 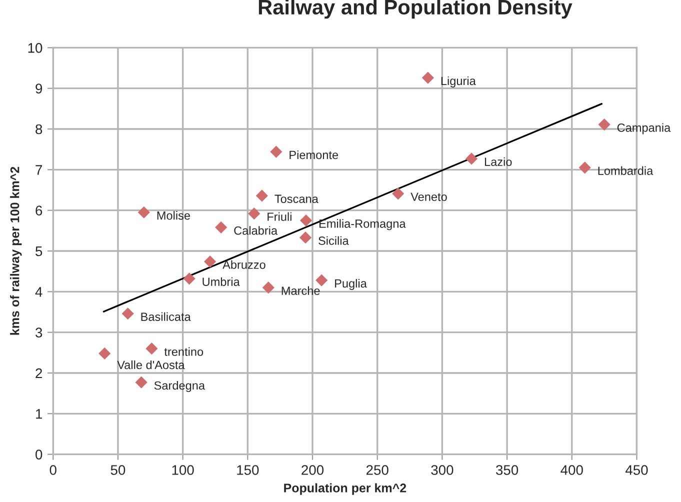 I want to click on annotation: Umbria, so click(x=221, y=281).